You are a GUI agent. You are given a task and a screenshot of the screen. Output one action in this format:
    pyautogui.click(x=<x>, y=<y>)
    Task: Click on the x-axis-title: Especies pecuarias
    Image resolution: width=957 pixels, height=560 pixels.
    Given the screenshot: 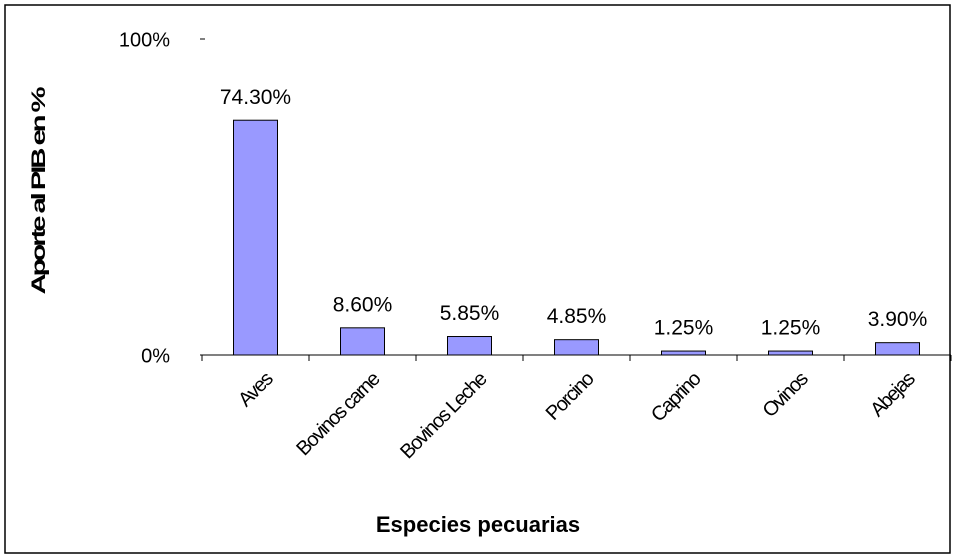 What is the action you would take?
    pyautogui.click(x=478, y=524)
    